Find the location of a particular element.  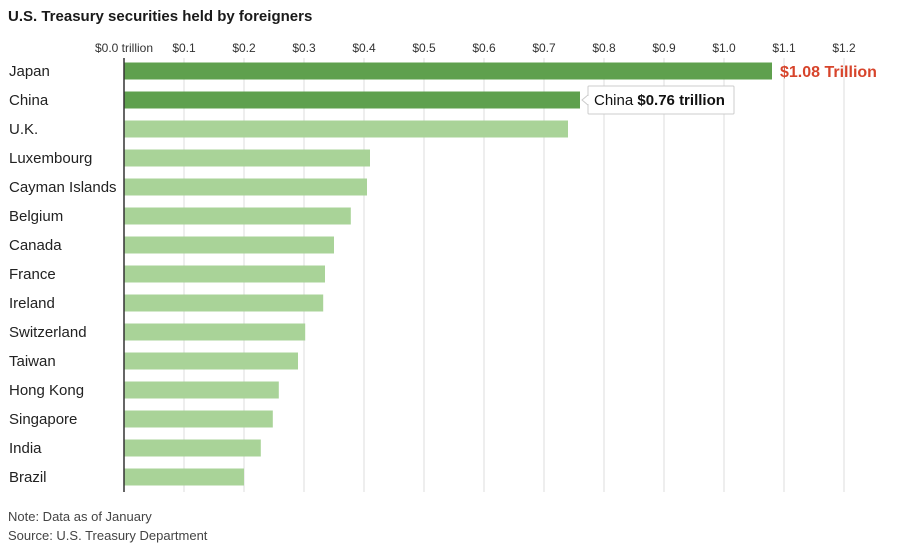

callout-china: China $0.76 trillion is located at coordinates (658, 100).